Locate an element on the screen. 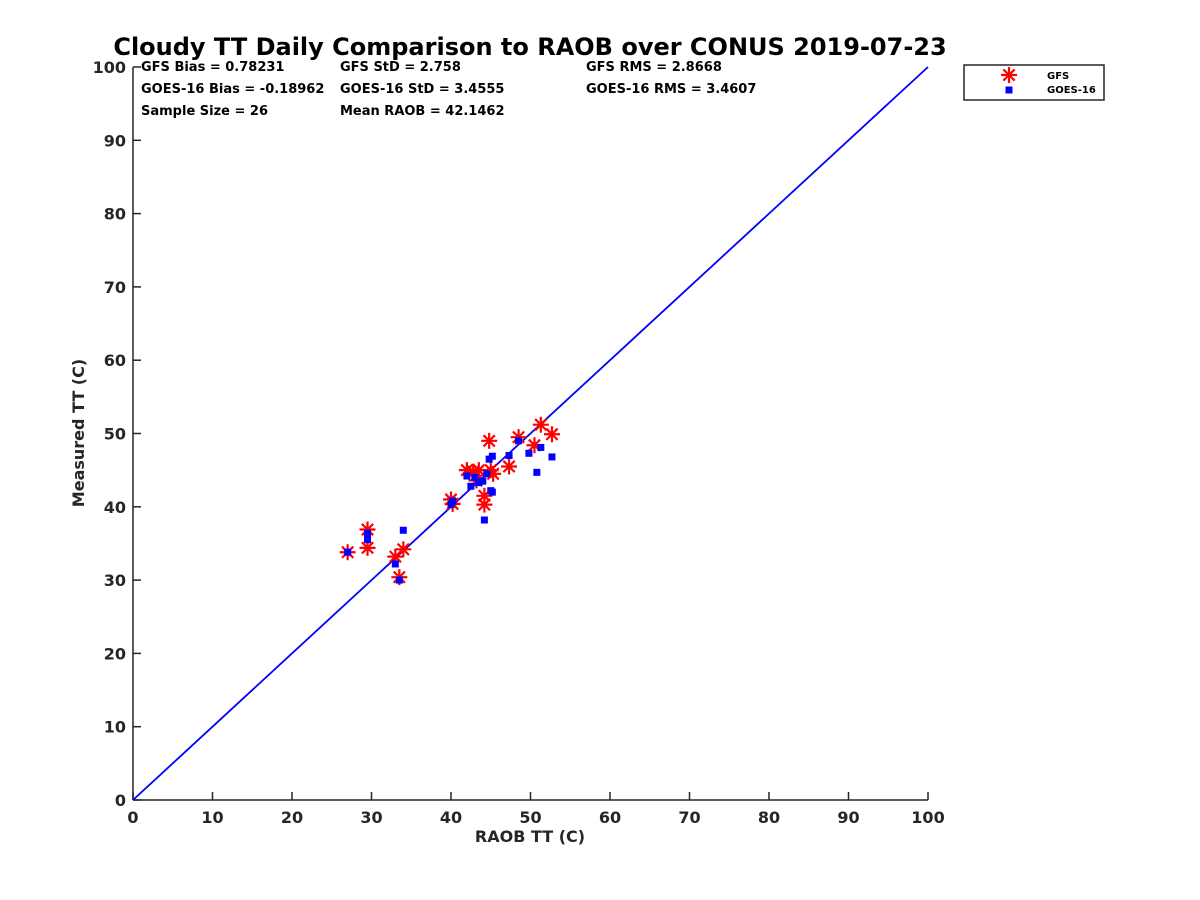  legend-square-icon is located at coordinates (1009, 90).